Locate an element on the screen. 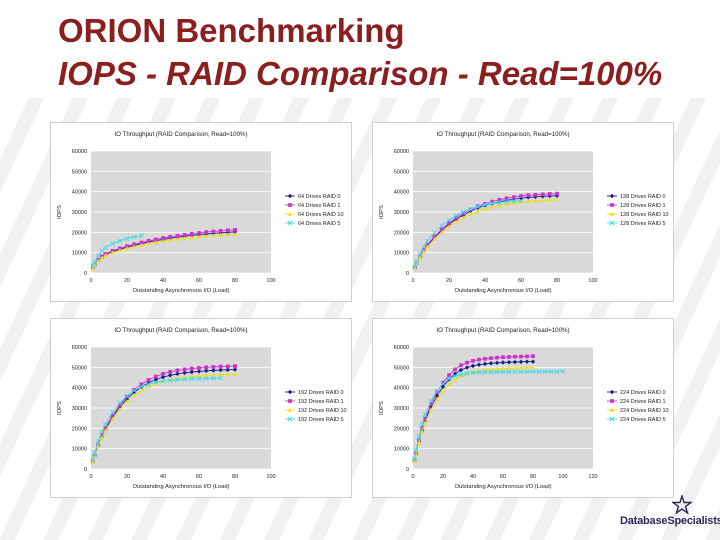  legend-entry: 192 Drives RAID 10 is located at coordinates (322, 411).